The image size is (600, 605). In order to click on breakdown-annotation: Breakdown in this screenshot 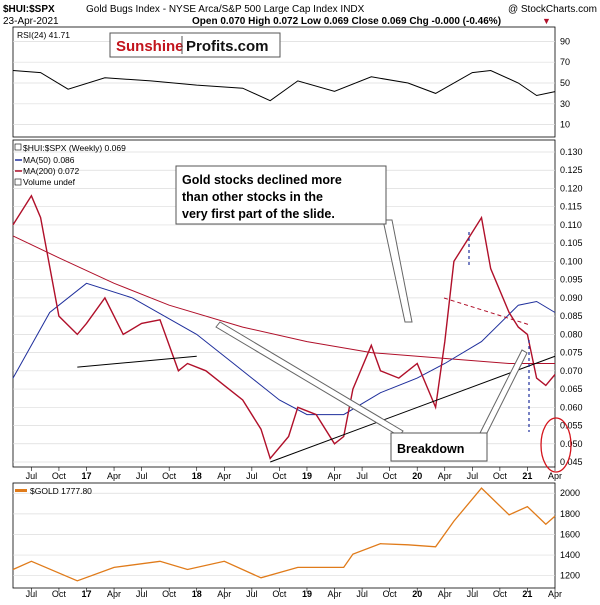, I will do `click(371, 391)`.